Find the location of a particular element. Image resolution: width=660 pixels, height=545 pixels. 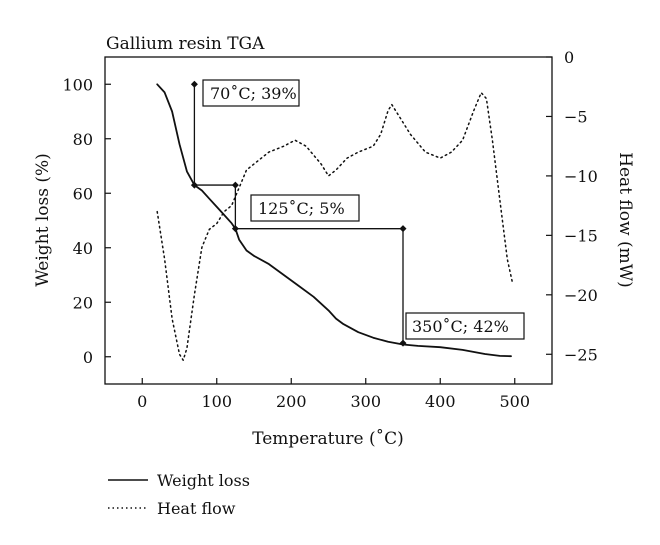

x-tick-label: 200 is located at coordinates (291, 401).